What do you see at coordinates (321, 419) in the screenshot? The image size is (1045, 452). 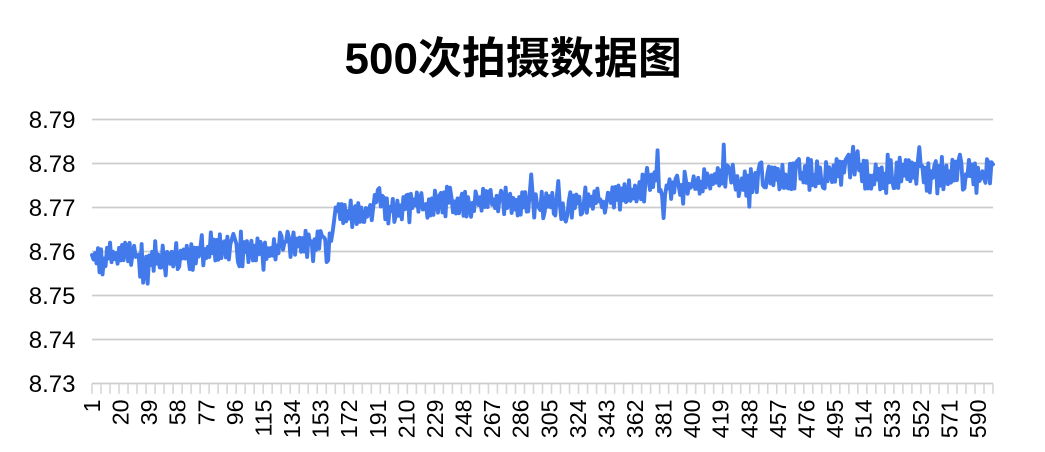 I see `svg-text: 153` at bounding box center [321, 419].